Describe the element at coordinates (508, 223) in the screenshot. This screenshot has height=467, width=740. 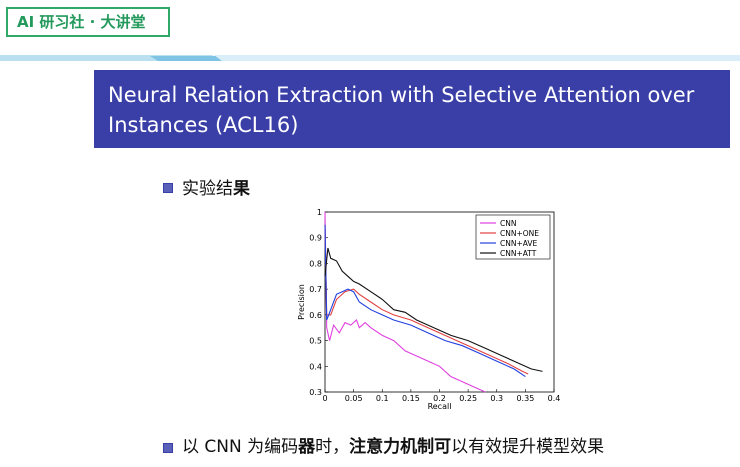
I see `legend-label: CNN` at that location.